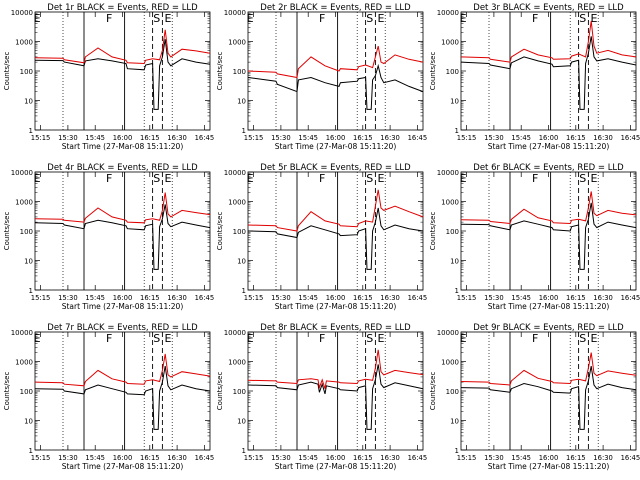 The height and width of the screenshot is (480, 640). What do you see at coordinates (548, 328) in the screenshot?
I see `panel-title: Det 9r BLACK = Events, RED = LLD` at bounding box center [548, 328].